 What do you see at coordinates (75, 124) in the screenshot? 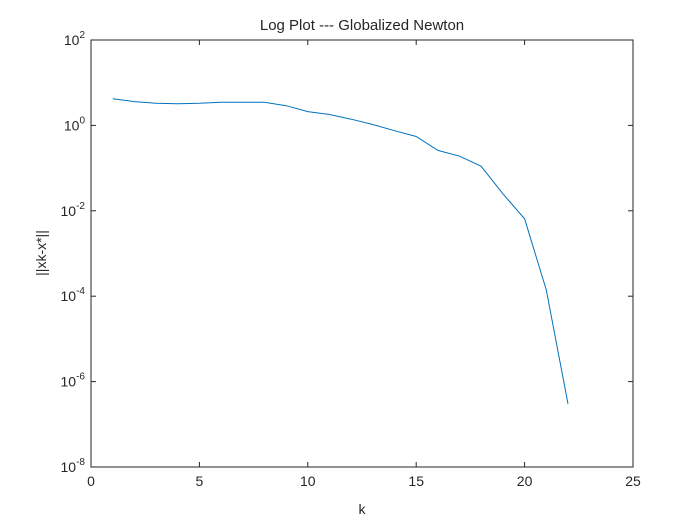
I see `y-tick-label: 10⁰` at bounding box center [75, 124].